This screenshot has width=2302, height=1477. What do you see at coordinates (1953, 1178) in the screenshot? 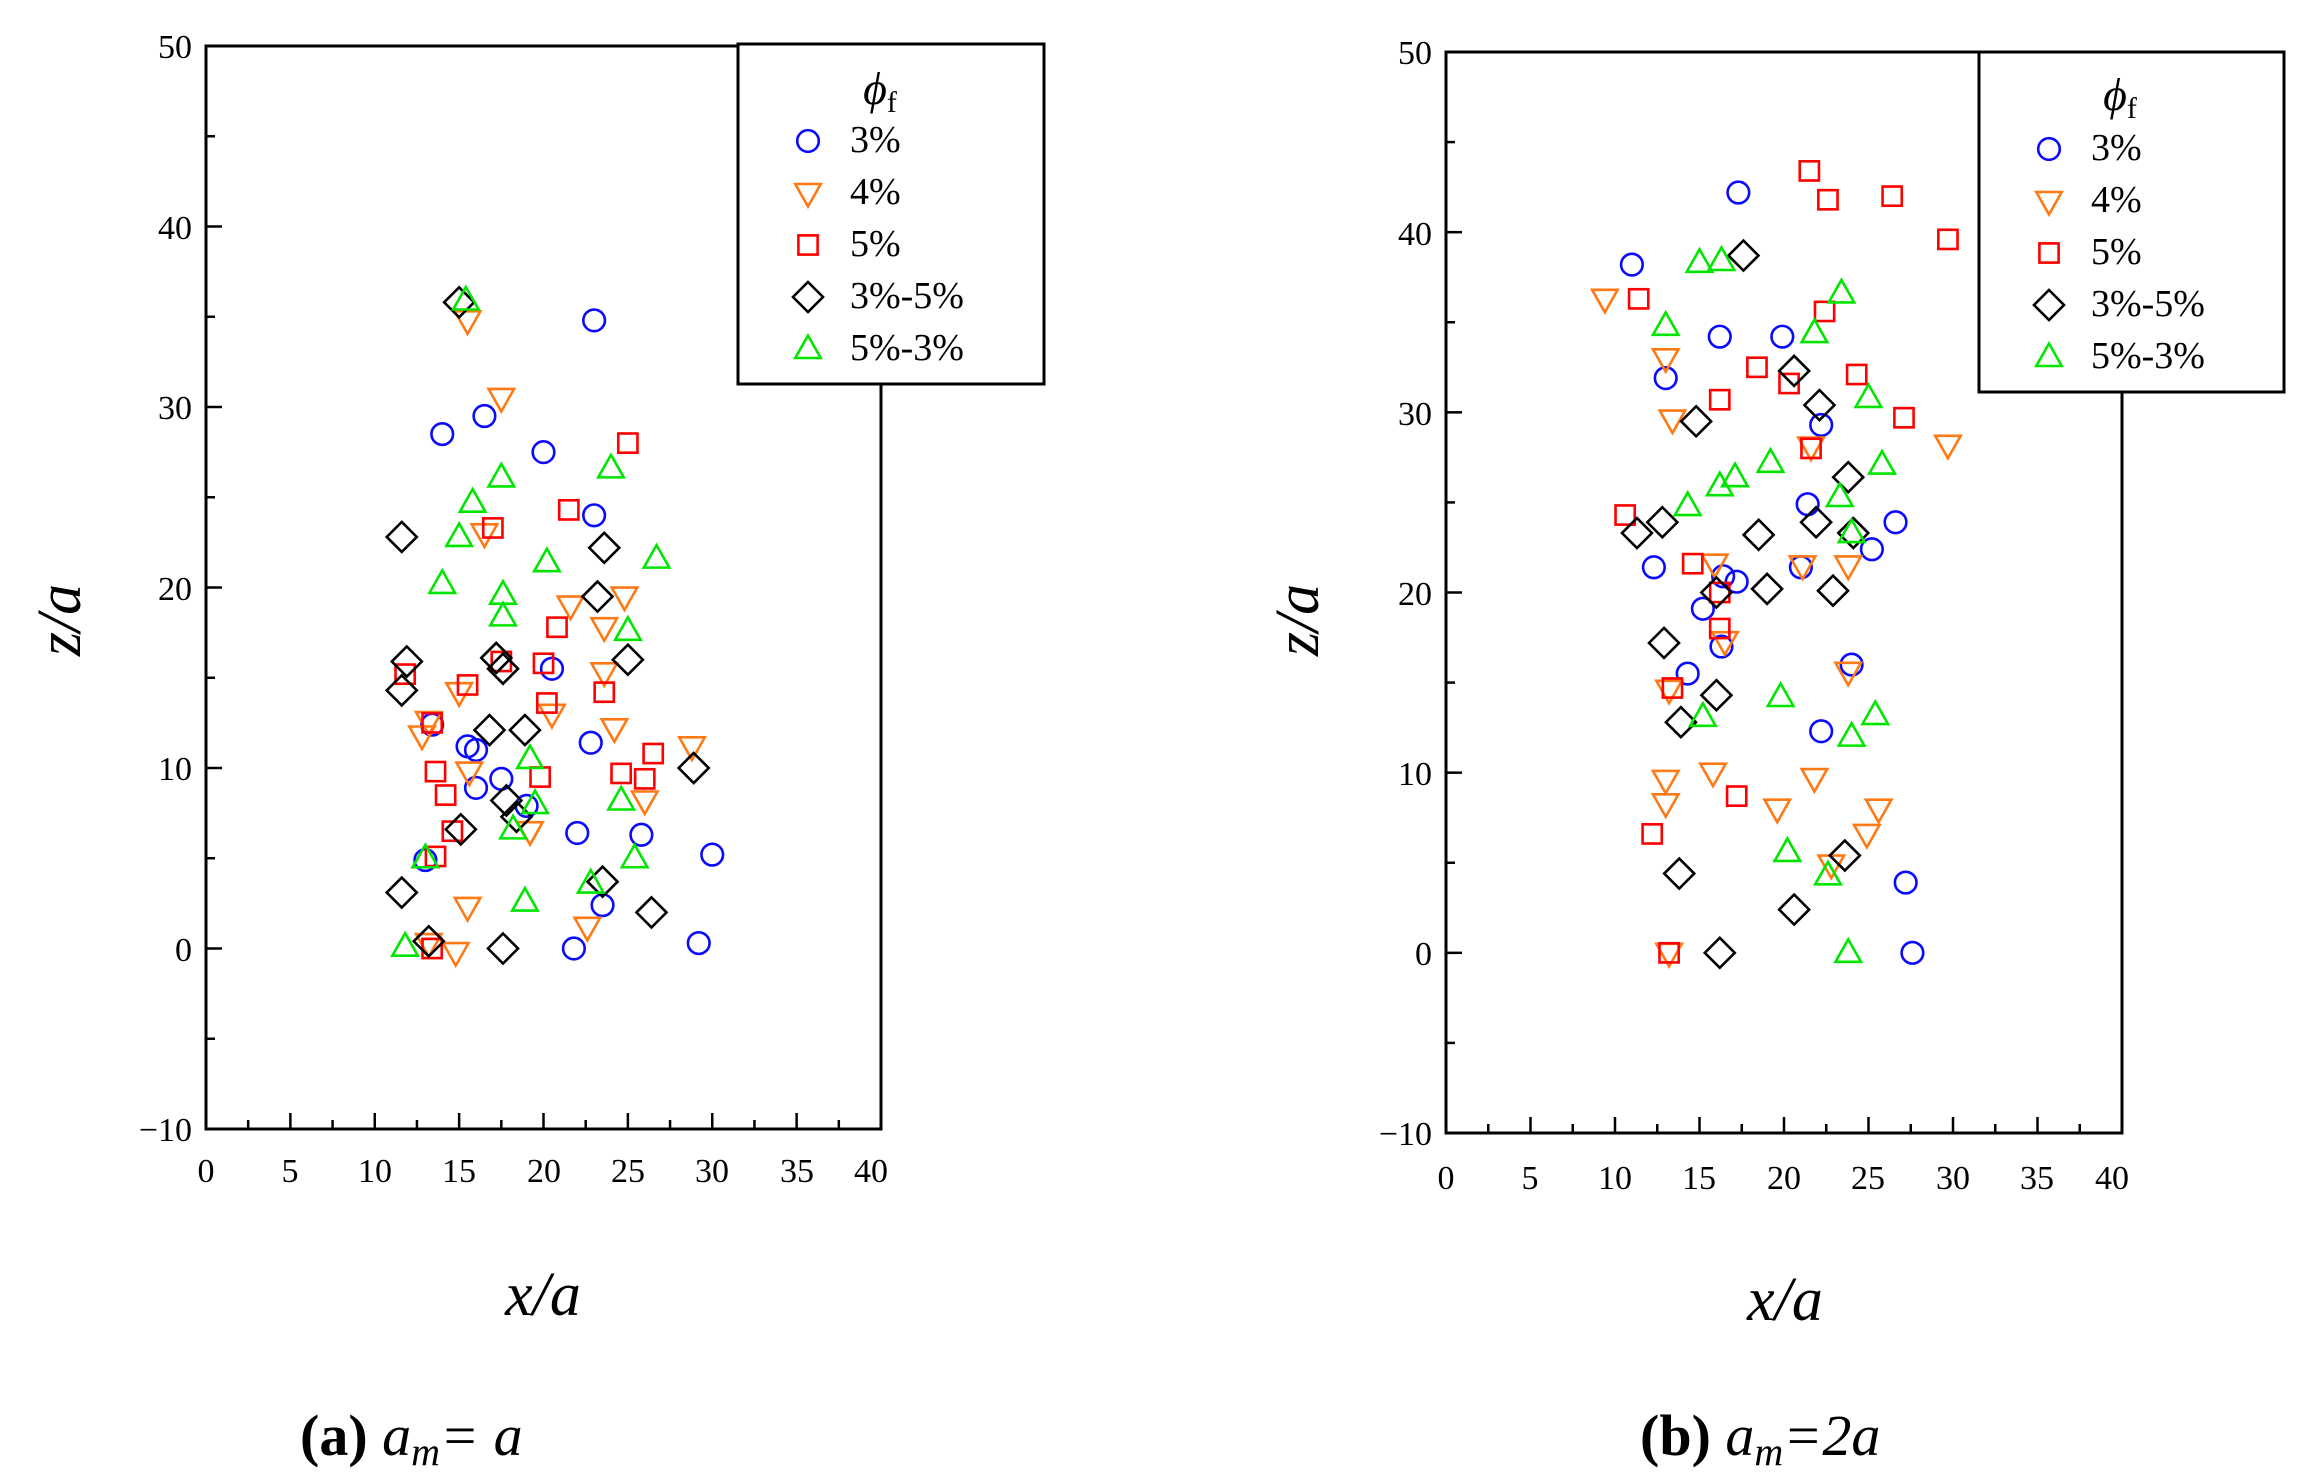
I see `x-tick-label: 30` at bounding box center [1953, 1178].